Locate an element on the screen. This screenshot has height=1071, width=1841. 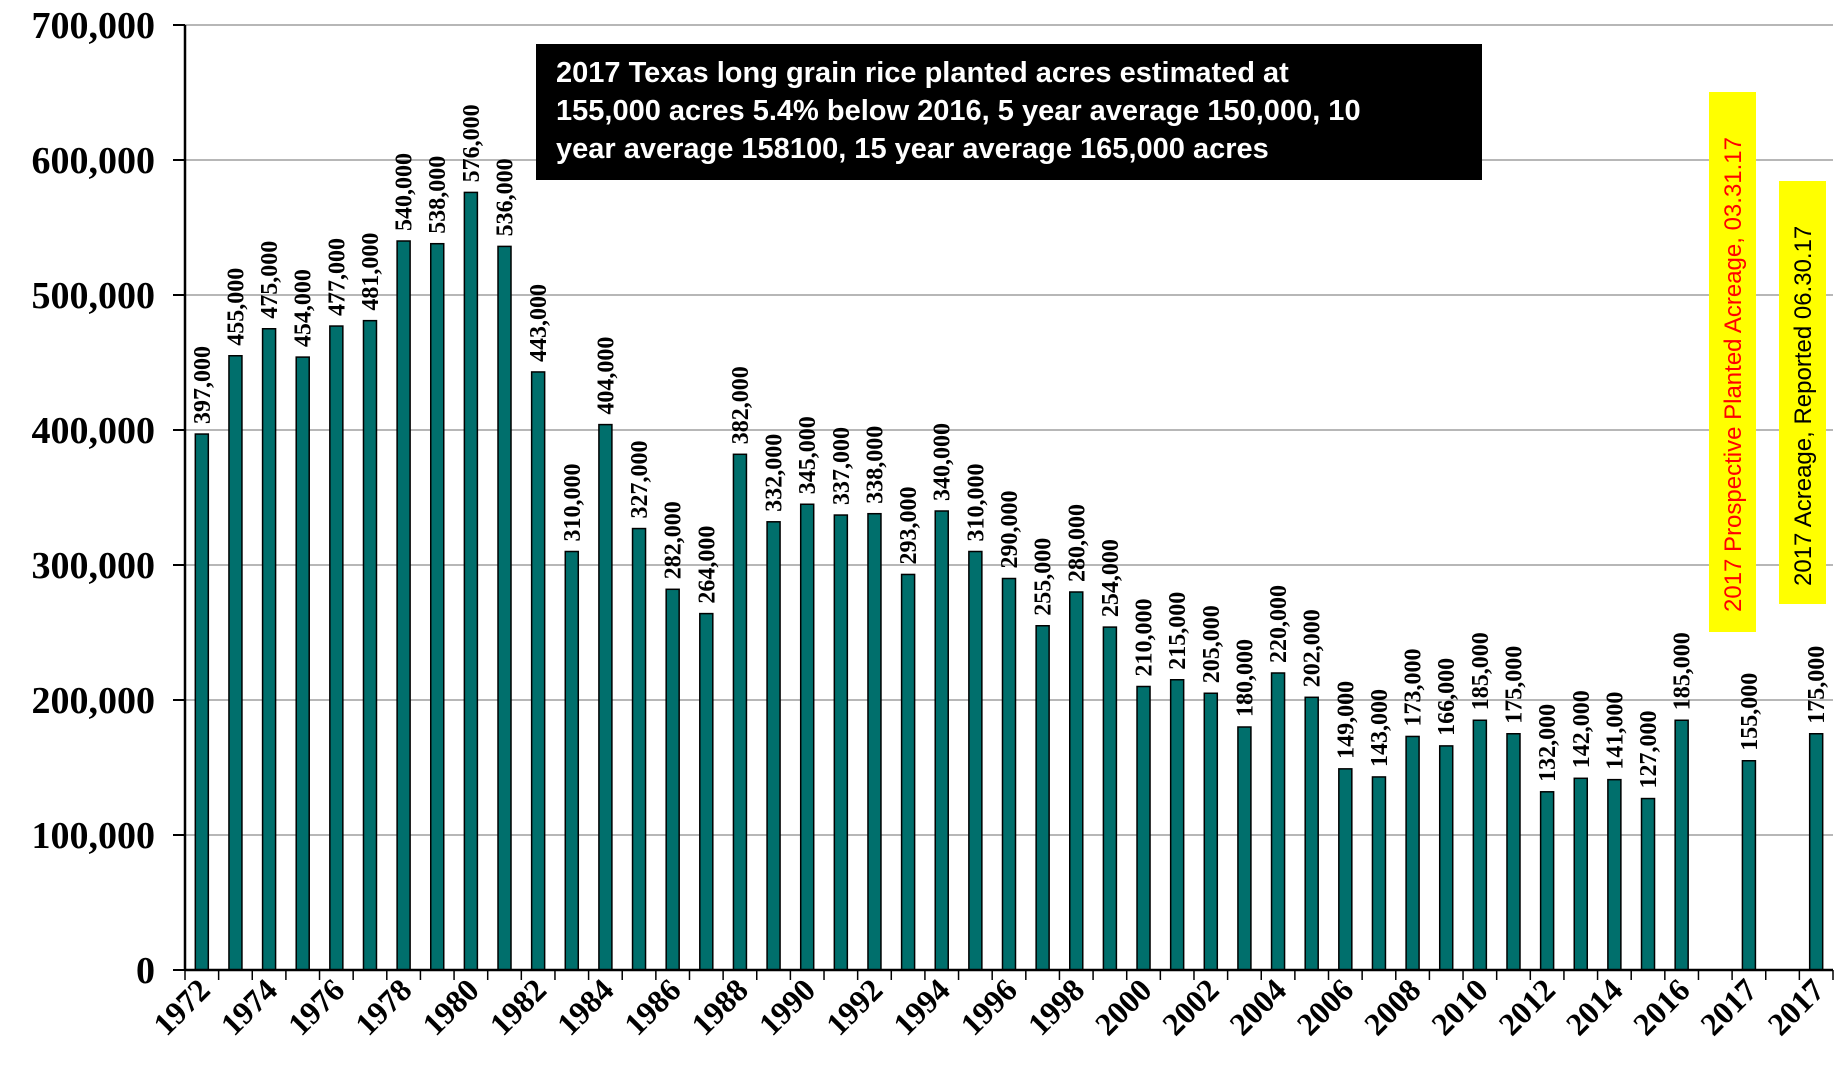
x-tick-label: 2016 is located at coordinates (1661, 1006).